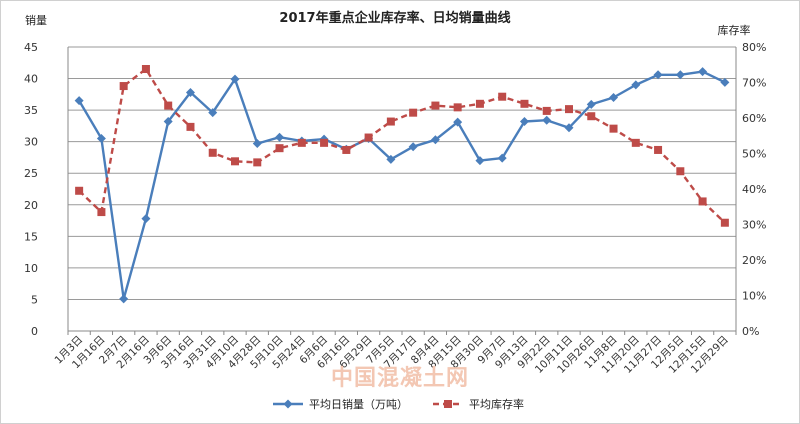 This screenshot has width=800, height=424. What do you see at coordinates (754, 83) in the screenshot?
I see `y2-tick-label: 70%` at bounding box center [754, 83].